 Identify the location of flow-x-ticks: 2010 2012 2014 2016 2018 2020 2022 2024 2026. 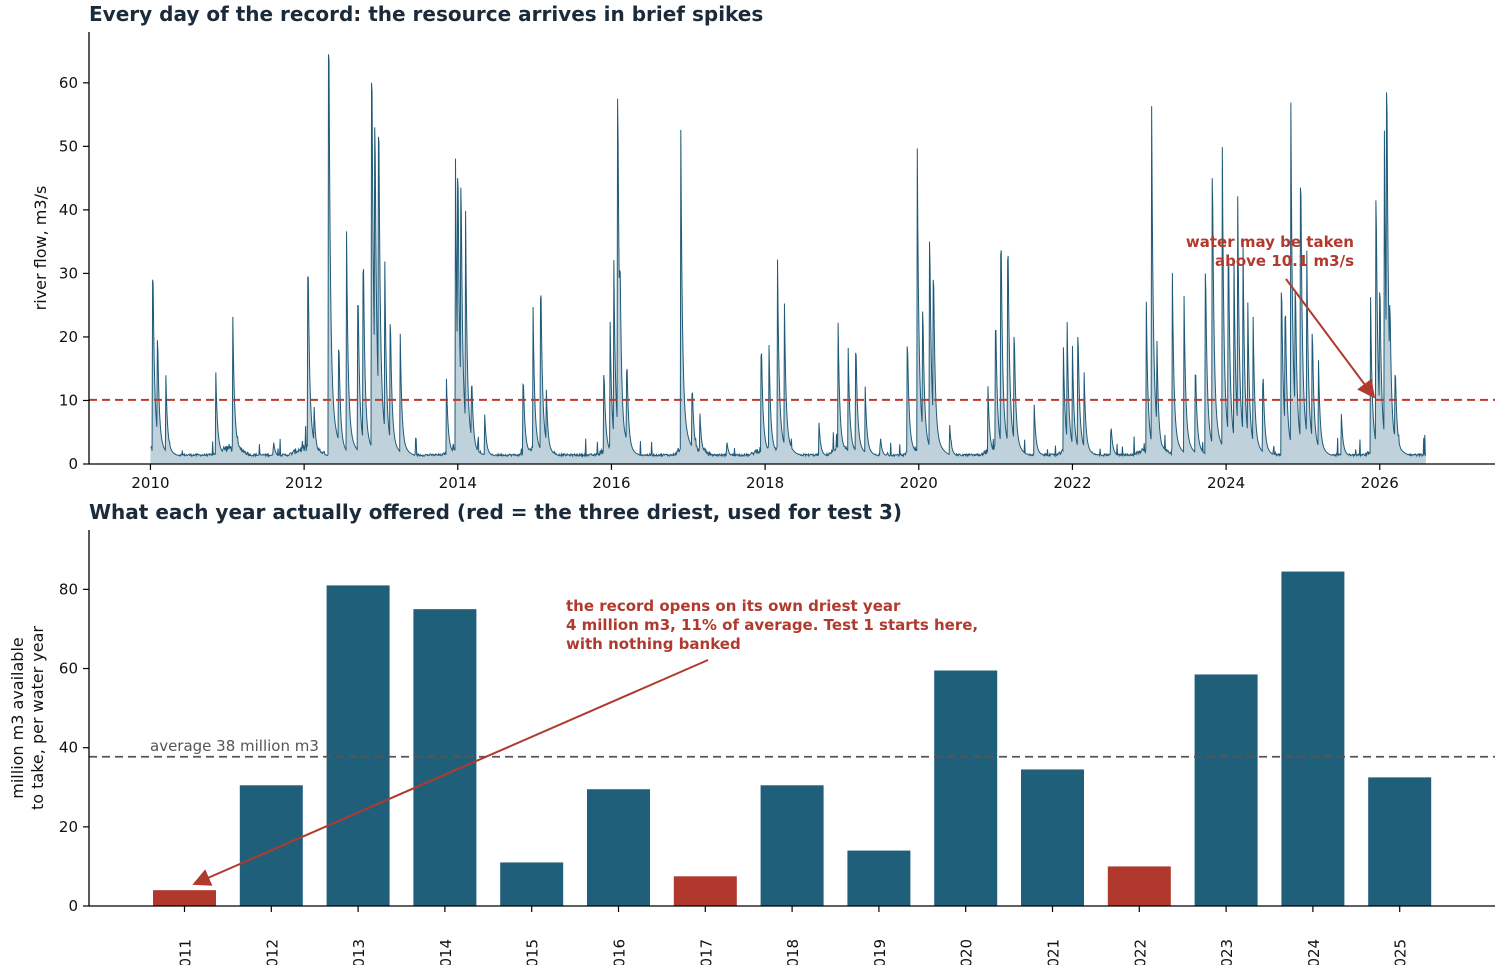
(765, 478).